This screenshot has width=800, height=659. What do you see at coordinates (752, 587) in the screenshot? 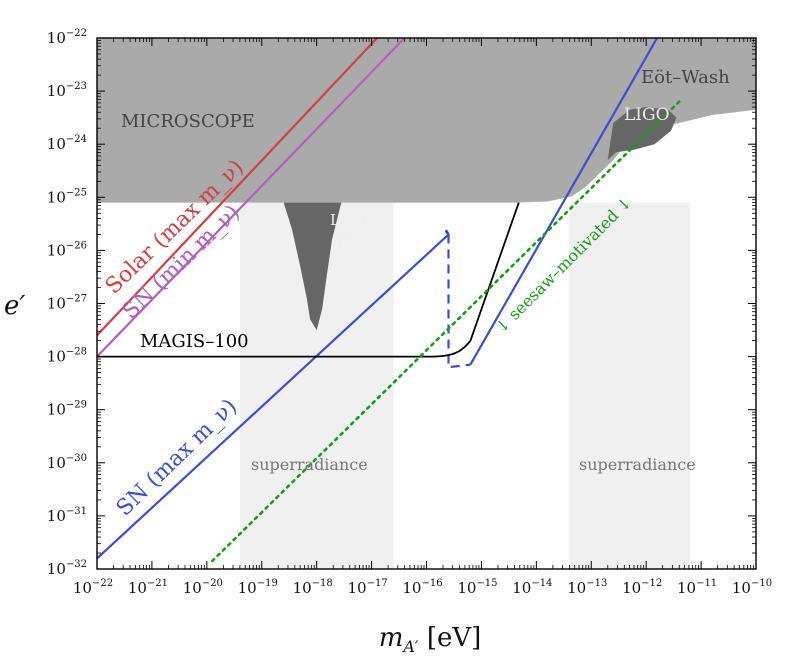
I see `x-tick-label: 10−10` at bounding box center [752, 587].